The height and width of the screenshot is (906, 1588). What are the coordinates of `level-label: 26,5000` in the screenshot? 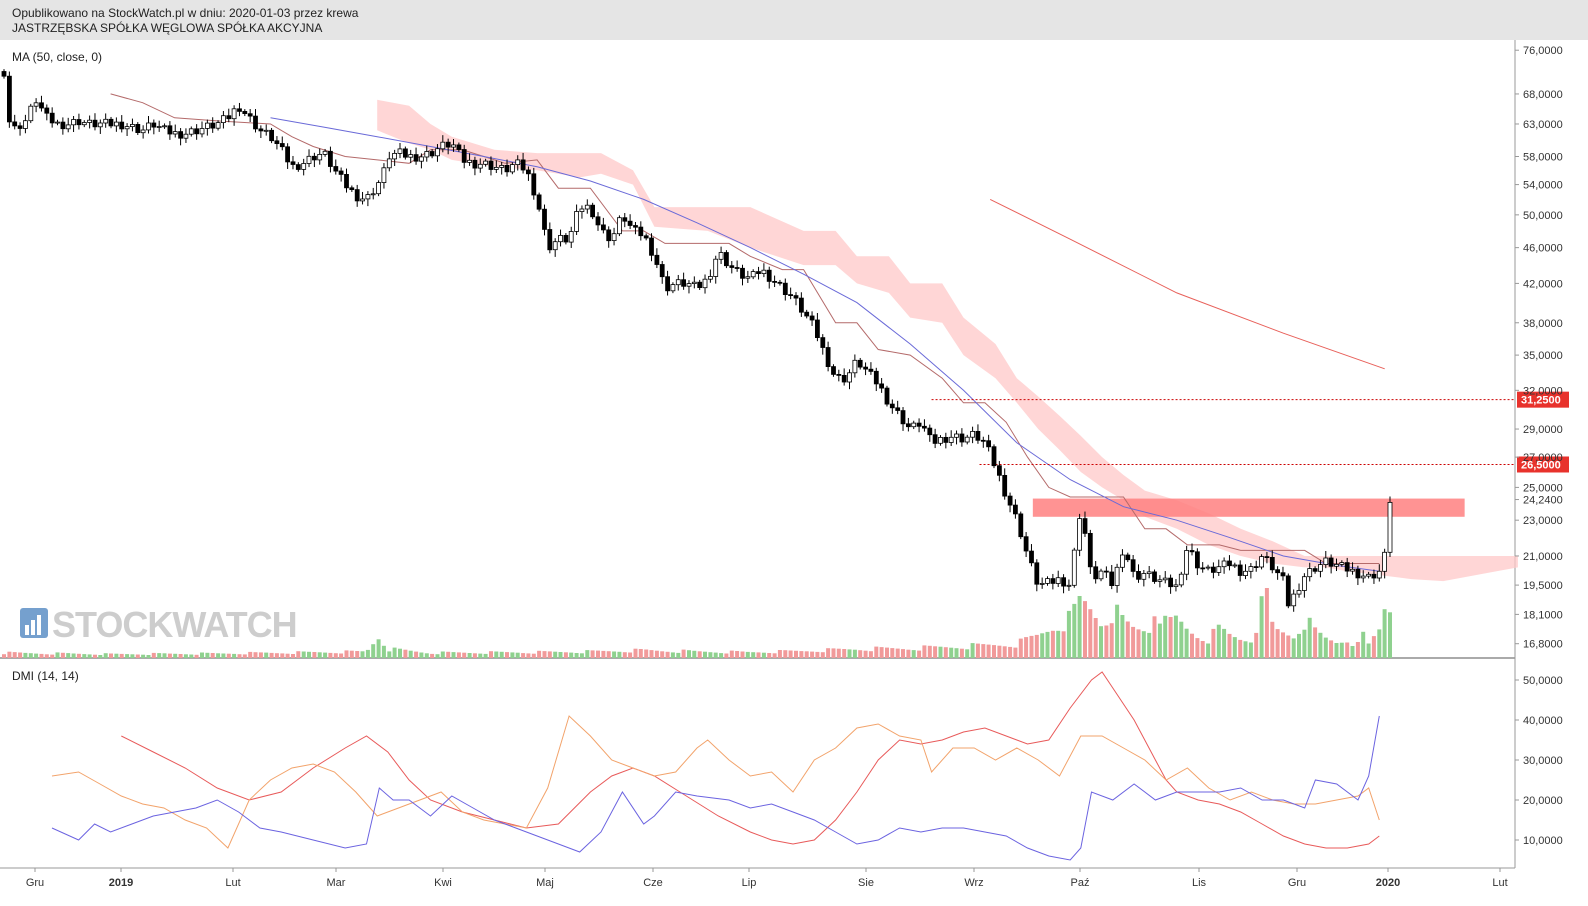 It's located at (1541, 465).